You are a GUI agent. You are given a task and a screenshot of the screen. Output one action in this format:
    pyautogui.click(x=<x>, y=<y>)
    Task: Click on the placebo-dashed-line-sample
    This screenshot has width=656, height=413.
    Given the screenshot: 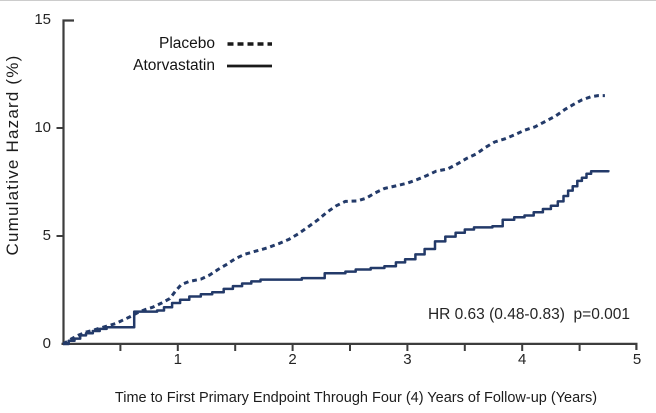 What is the action you would take?
    pyautogui.click(x=249, y=44)
    